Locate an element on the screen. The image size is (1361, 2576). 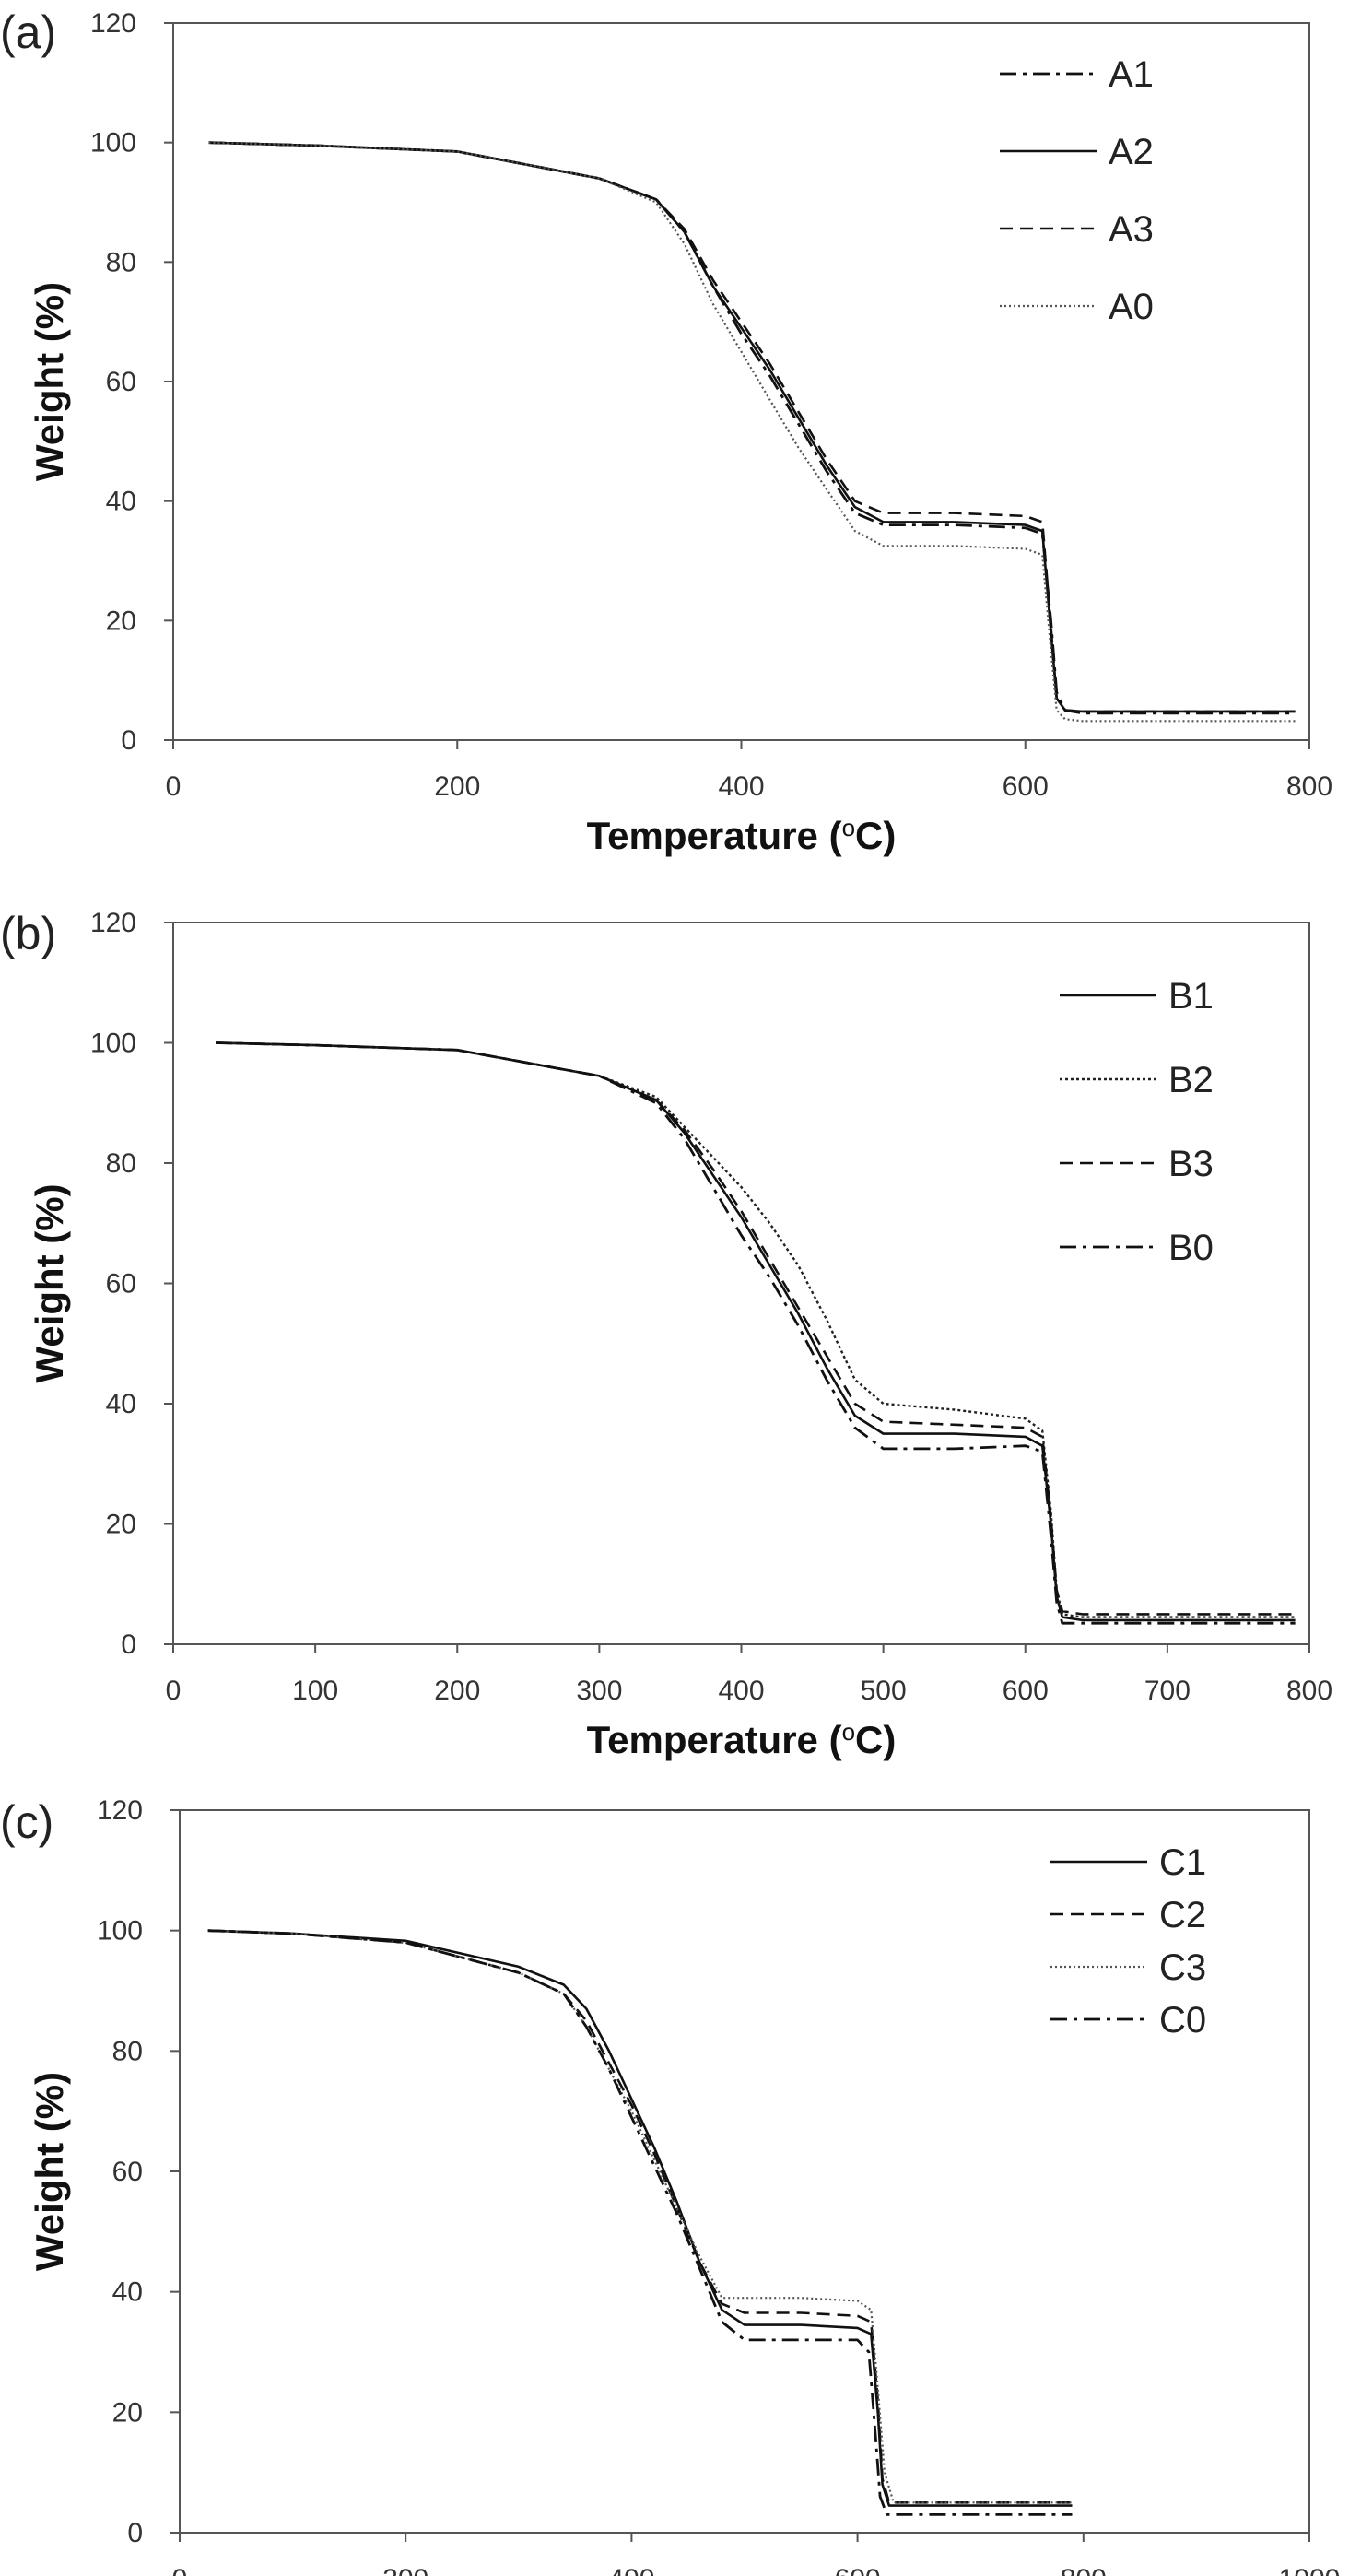
legend-label-C1: C1 is located at coordinates (1182, 1862).